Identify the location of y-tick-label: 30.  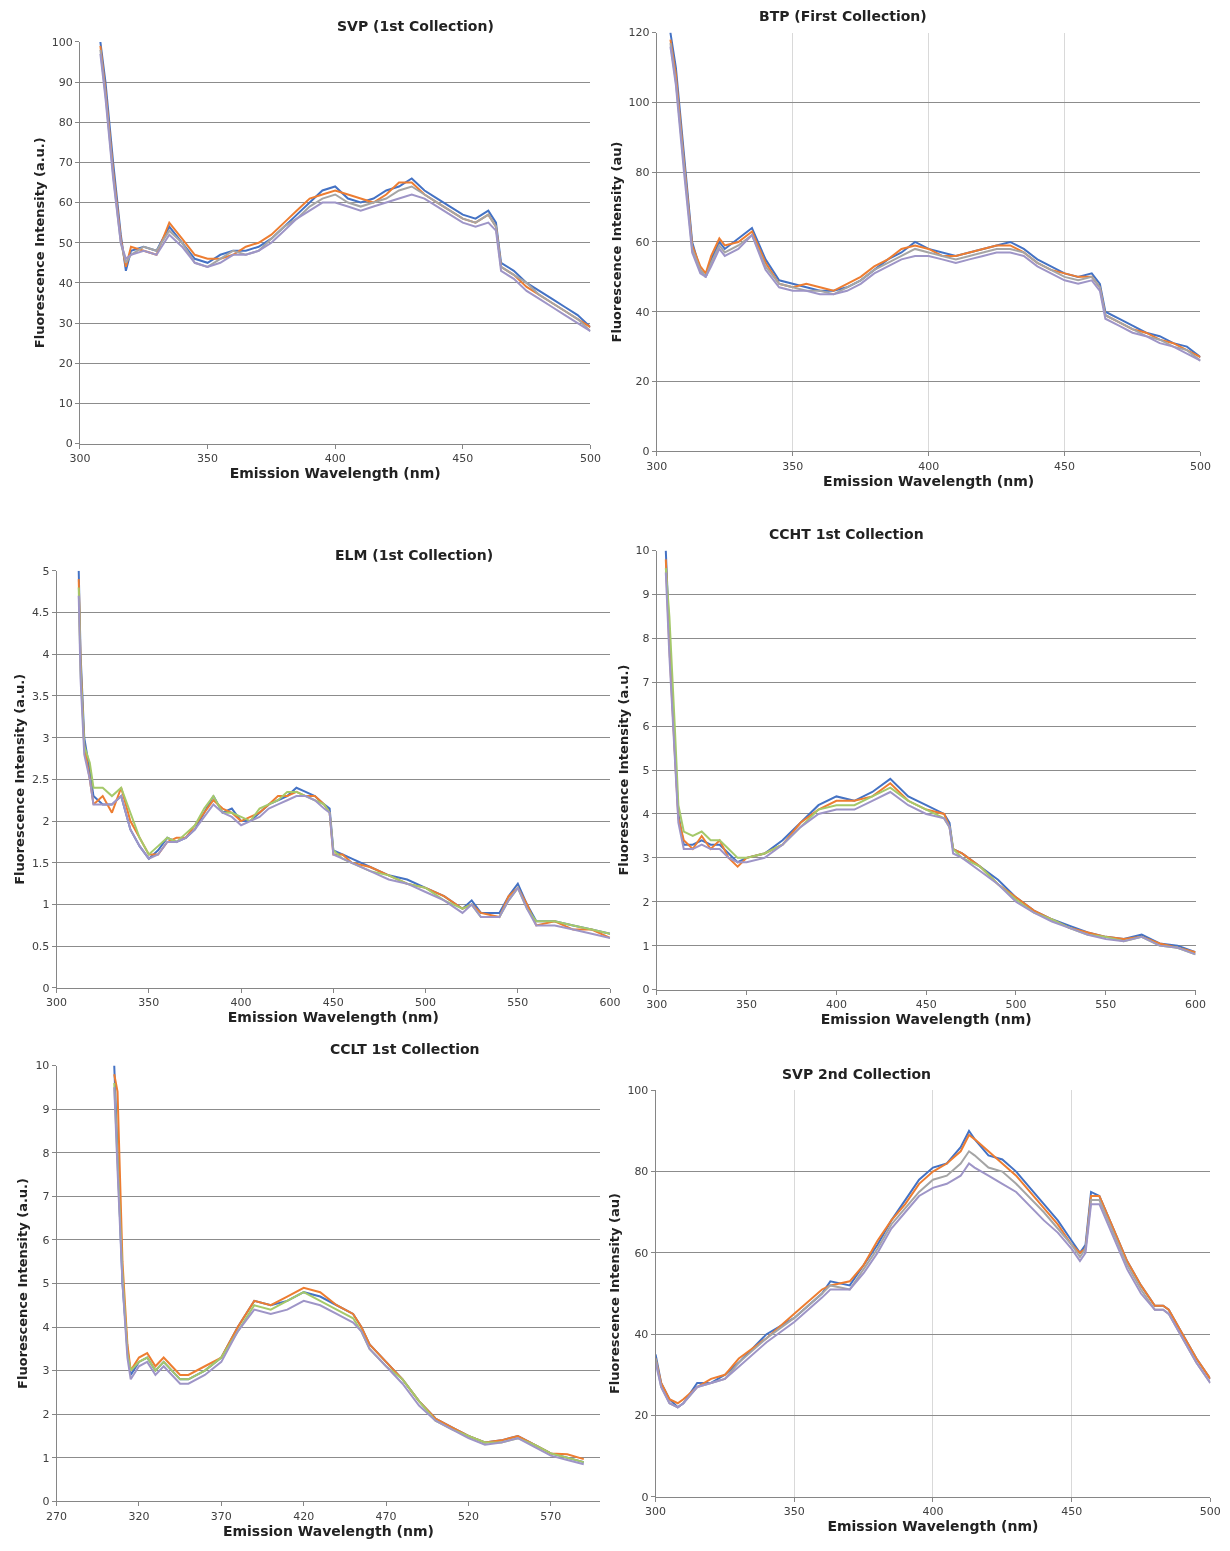
(65, 323).